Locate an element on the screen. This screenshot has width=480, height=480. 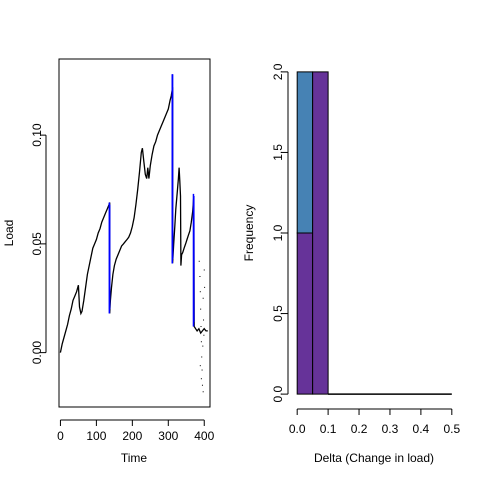
right-x-axis-label: Delta (Change in load) is located at coordinates (374, 458).